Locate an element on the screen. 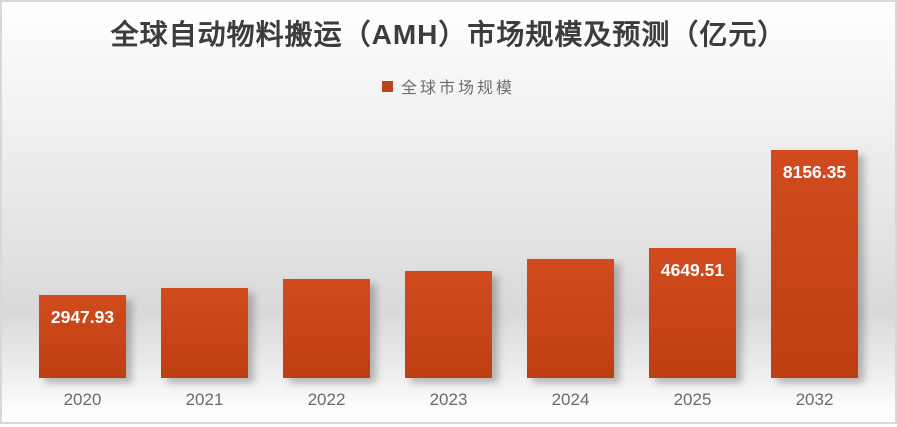 The image size is (897, 427). bar-column: 8156.35 is located at coordinates (814, 264).